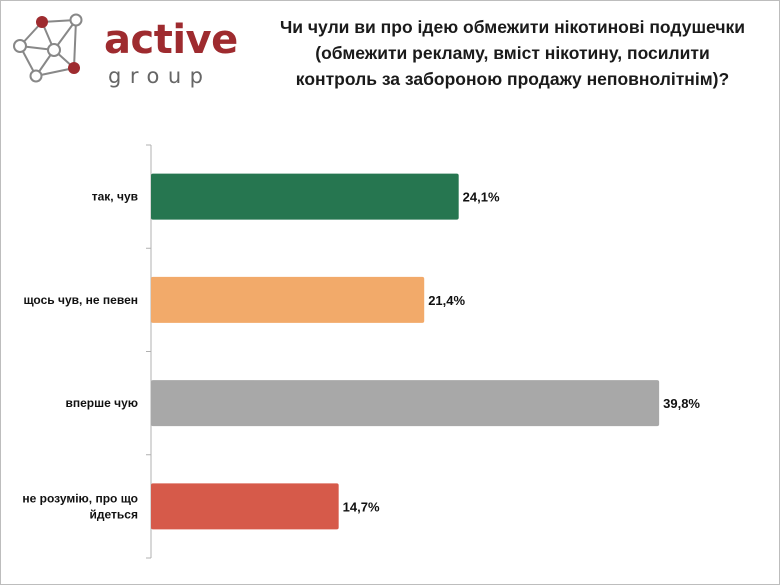  Describe the element at coordinates (171, 40) in the screenshot. I see `logo-wordmark: active` at that location.